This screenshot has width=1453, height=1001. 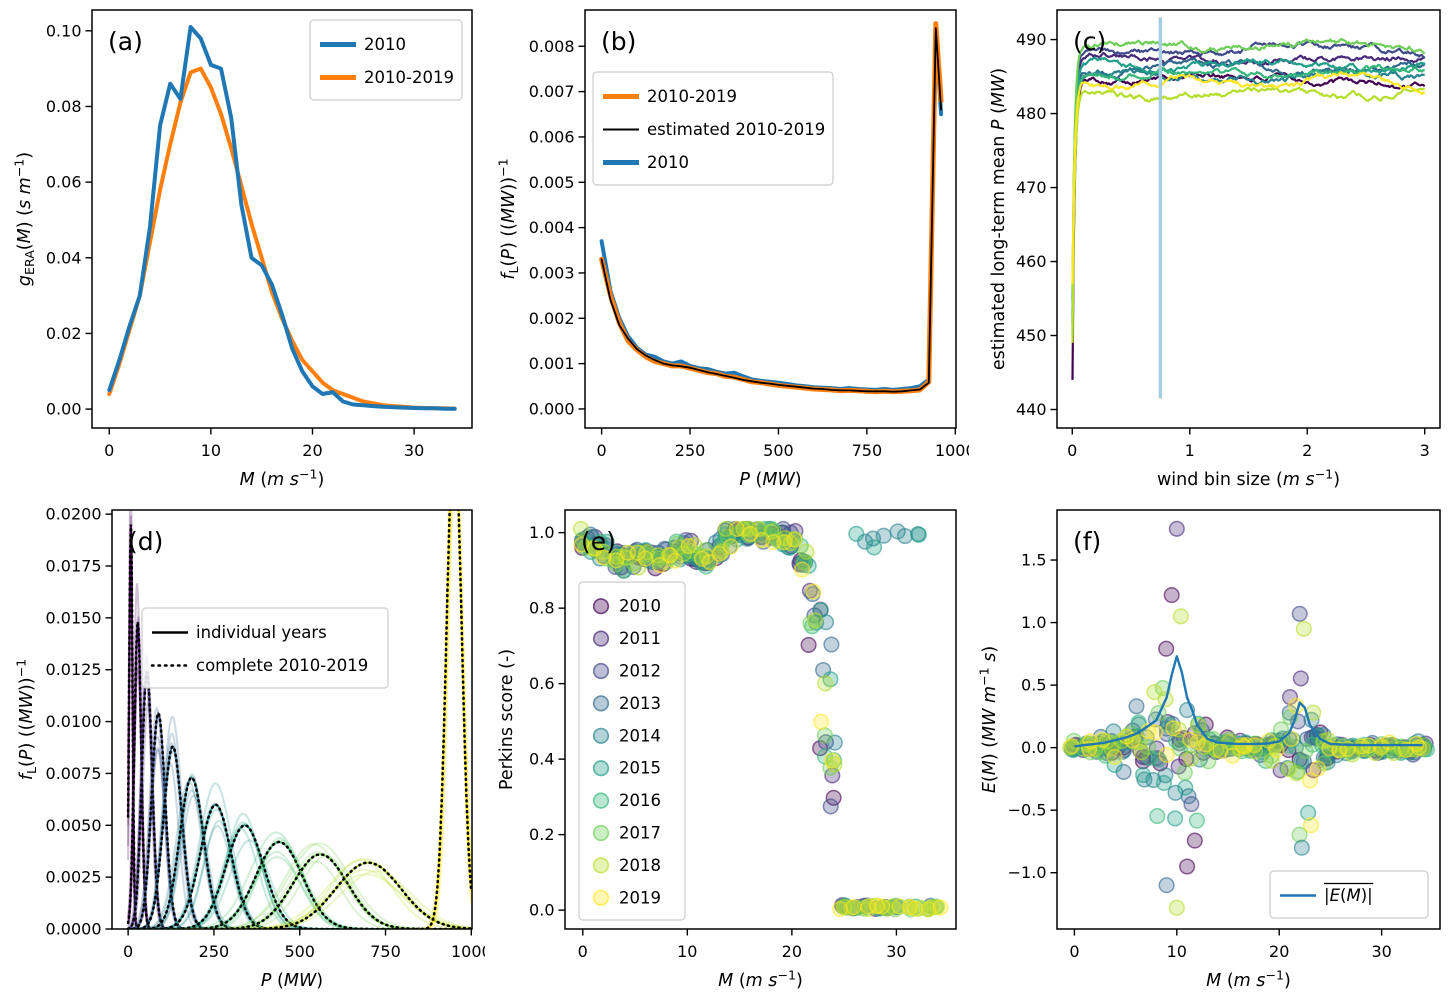 What do you see at coordinates (541, 532) in the screenshot?
I see `y-tick-label: 1.0` at bounding box center [541, 532].